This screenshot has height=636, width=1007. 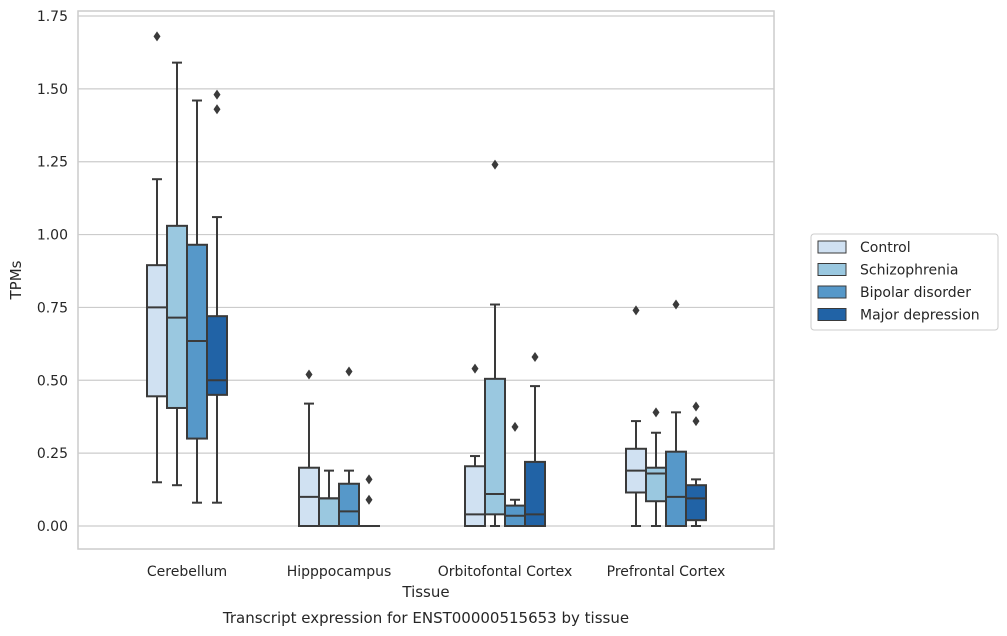 What do you see at coordinates (52, 308) in the screenshot?
I see `y-tick-label: 0.75` at bounding box center [52, 308].